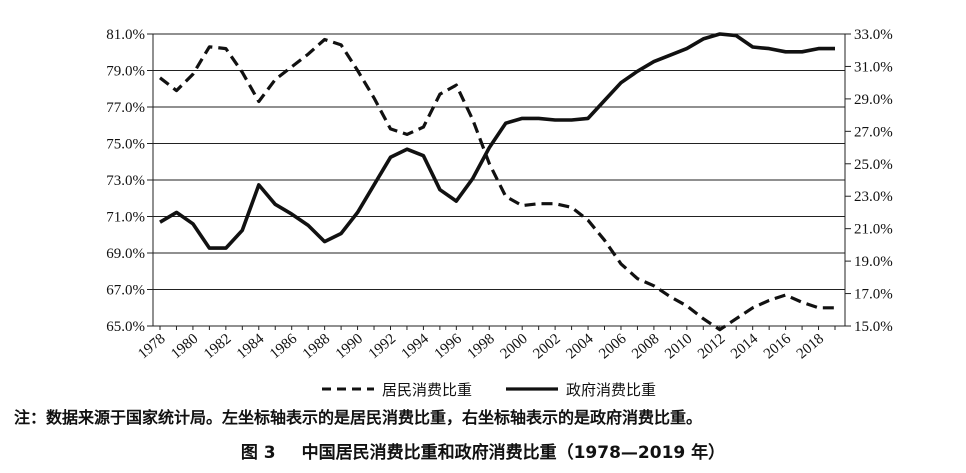 The width and height of the screenshot is (966, 473). I want to click on x-tick-label: 1986, so click(284, 346).